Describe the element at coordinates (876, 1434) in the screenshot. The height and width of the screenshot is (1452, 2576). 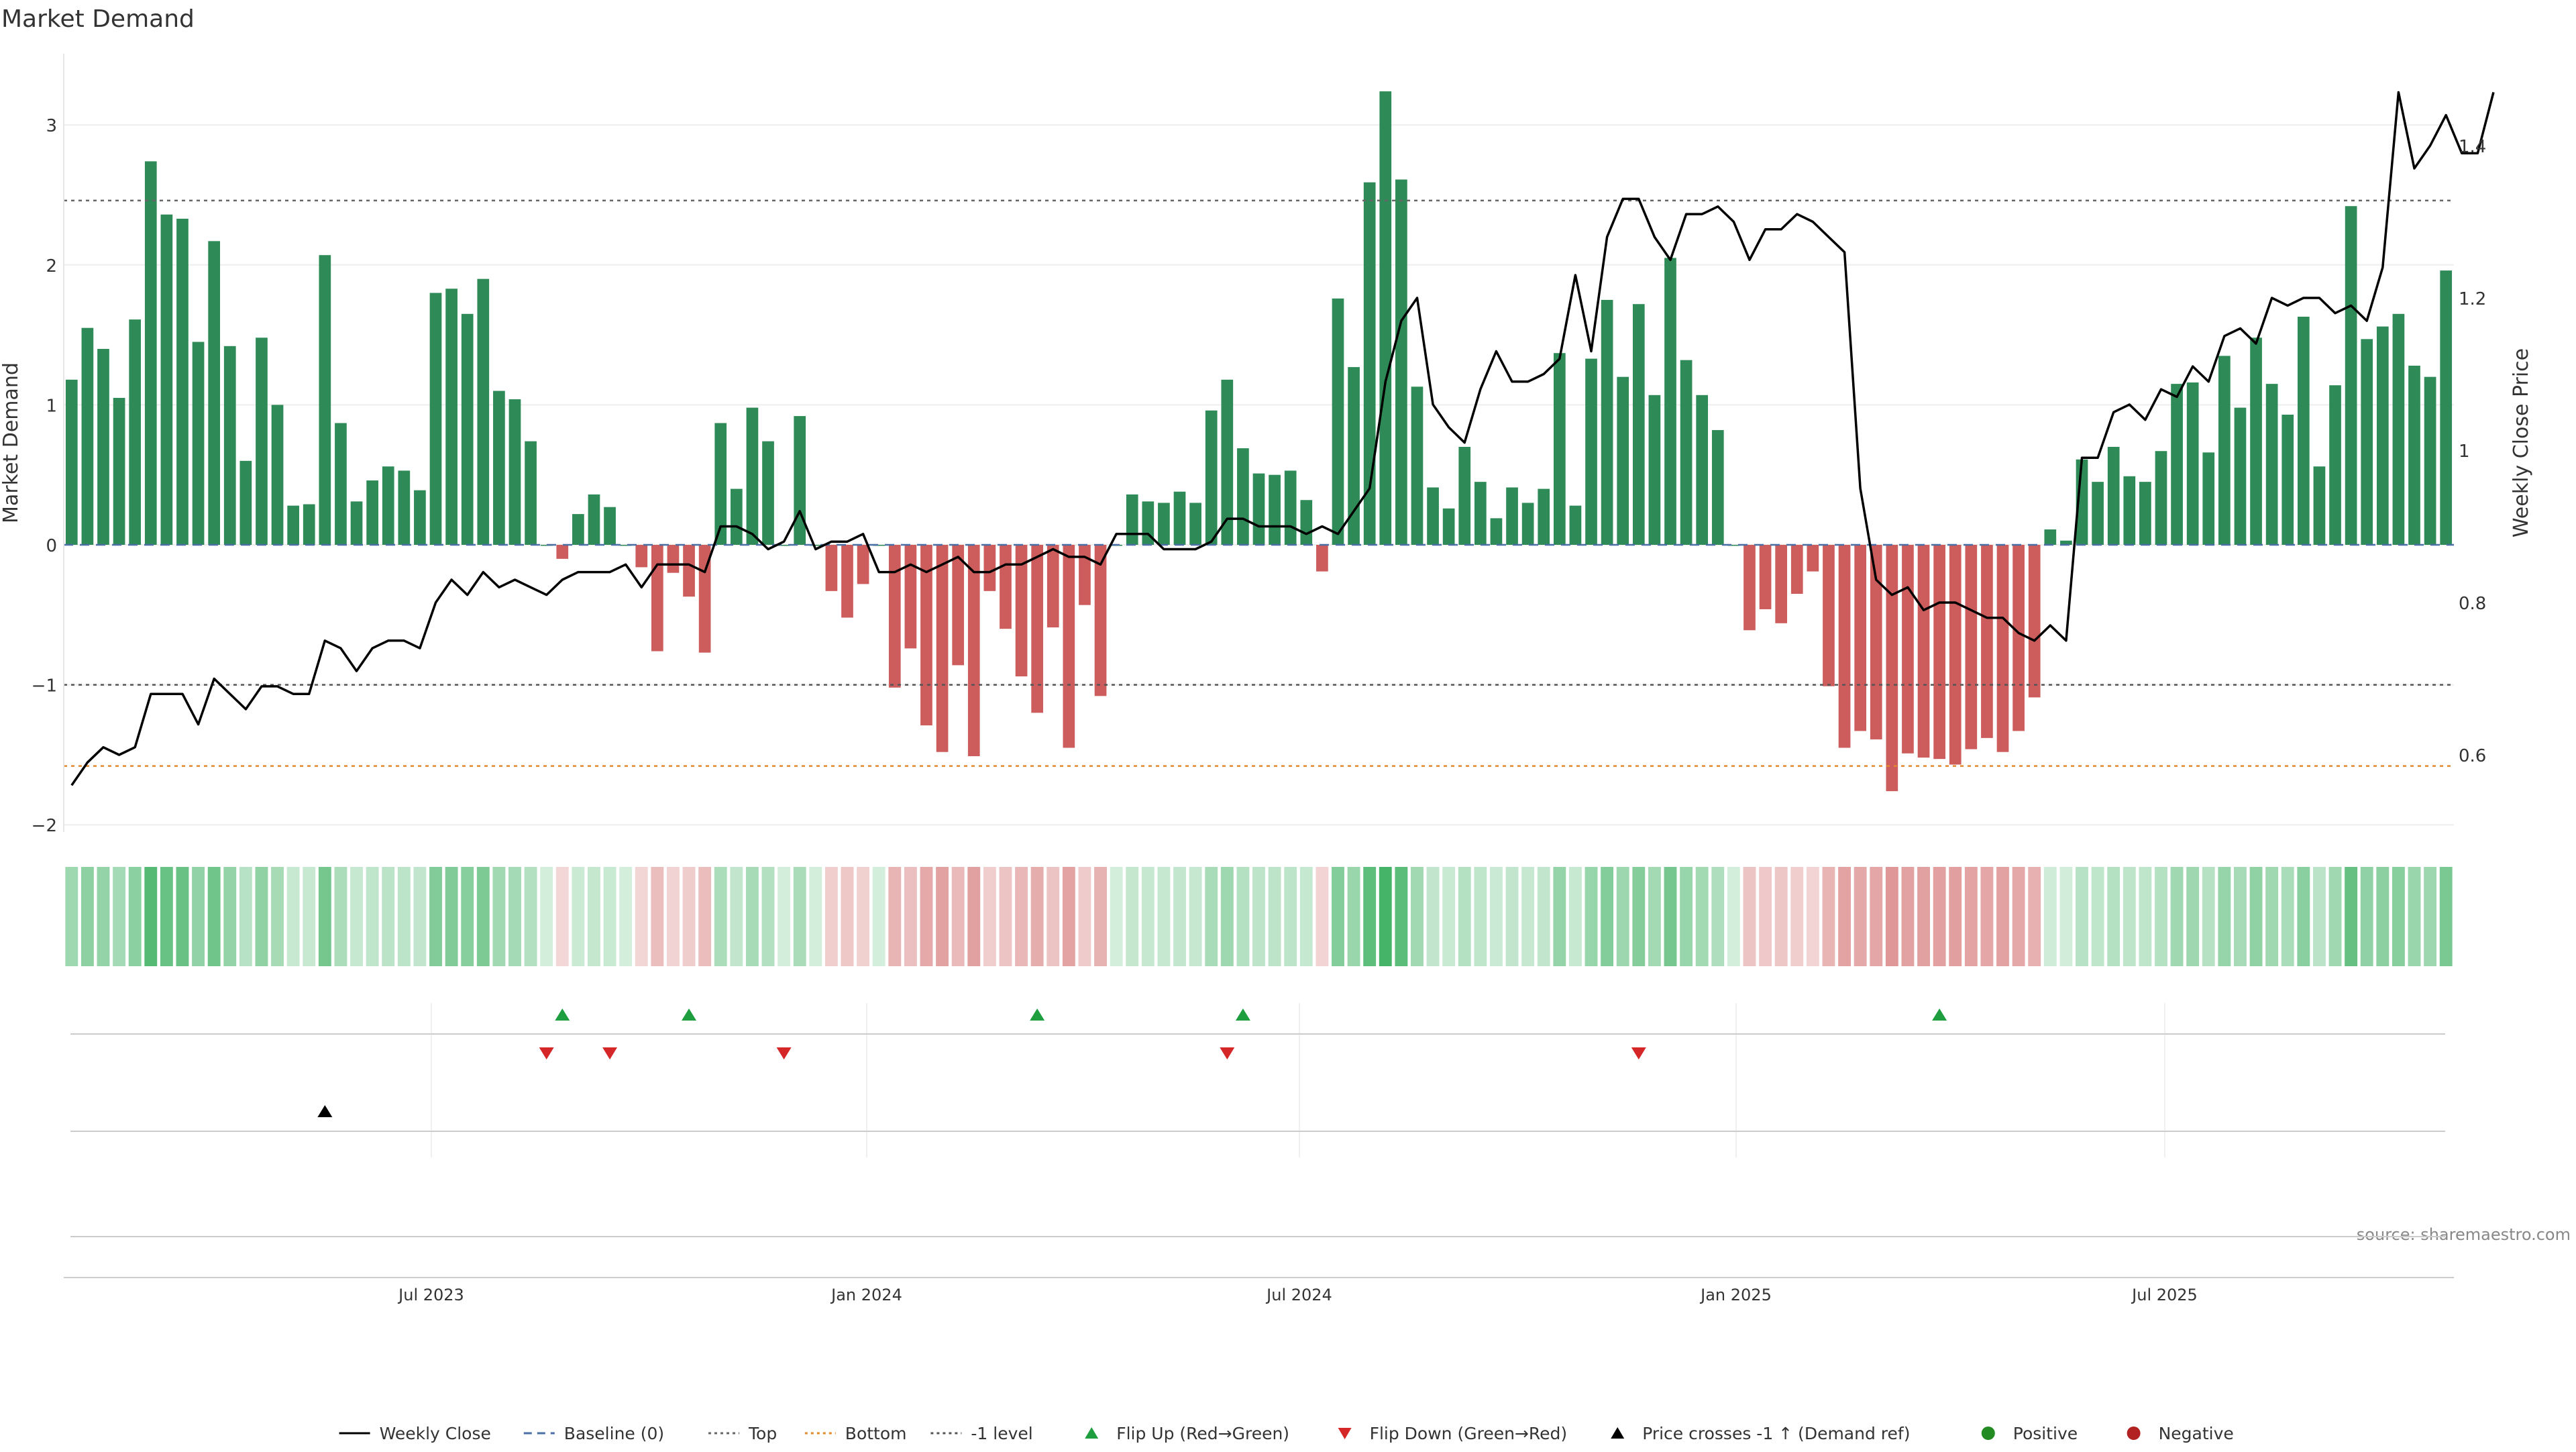
I see `legend-label: Bottom` at that location.